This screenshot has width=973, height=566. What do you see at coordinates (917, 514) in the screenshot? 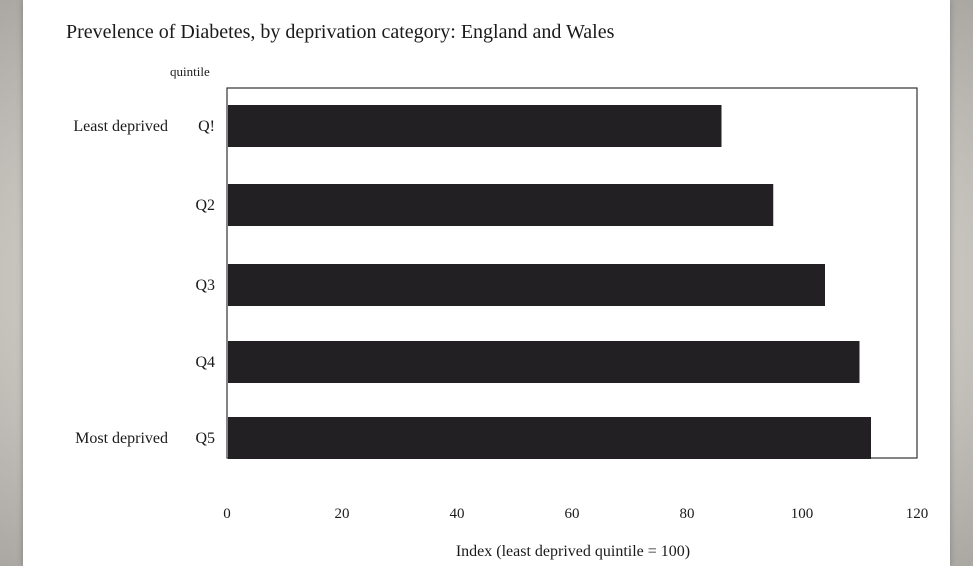
I see `x-tick-120: 120` at bounding box center [917, 514].